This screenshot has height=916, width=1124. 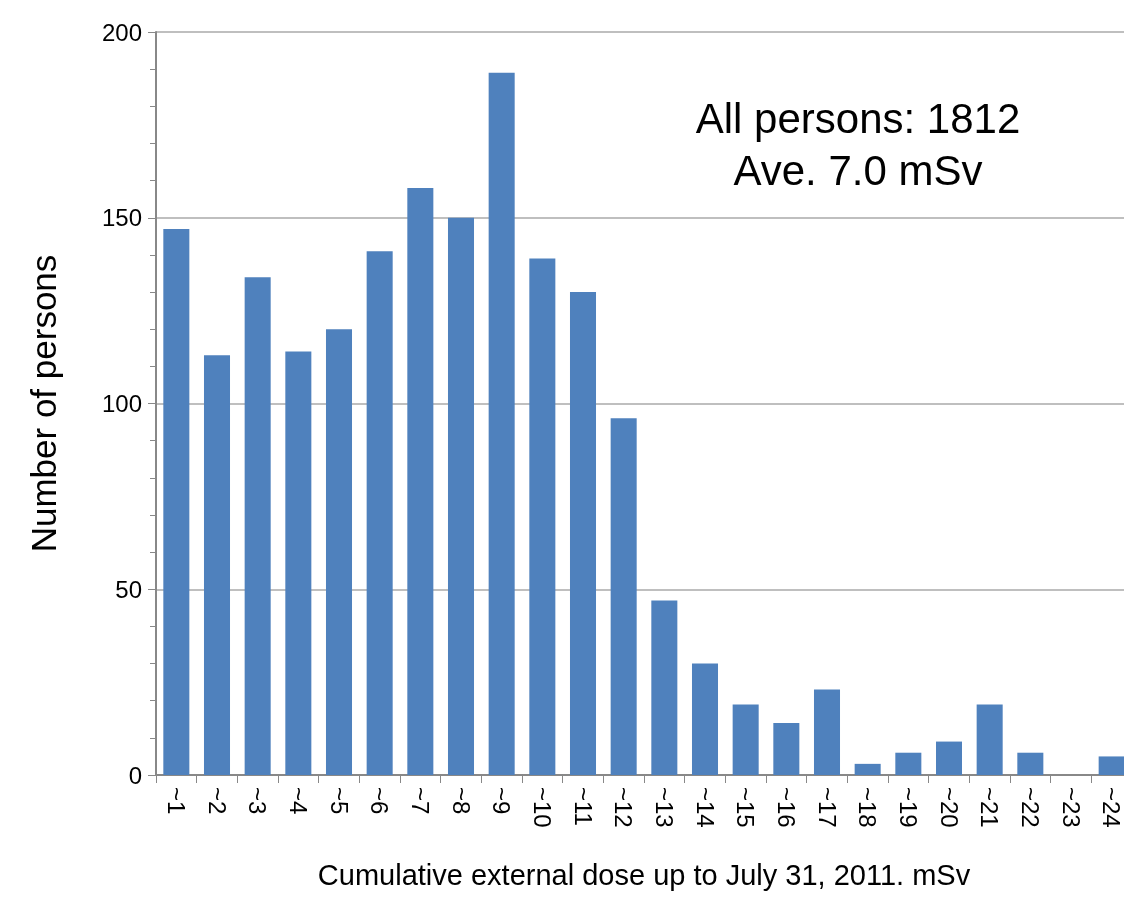 What do you see at coordinates (908, 807) in the screenshot?
I see `x-tick-label: ~19` at bounding box center [908, 807].